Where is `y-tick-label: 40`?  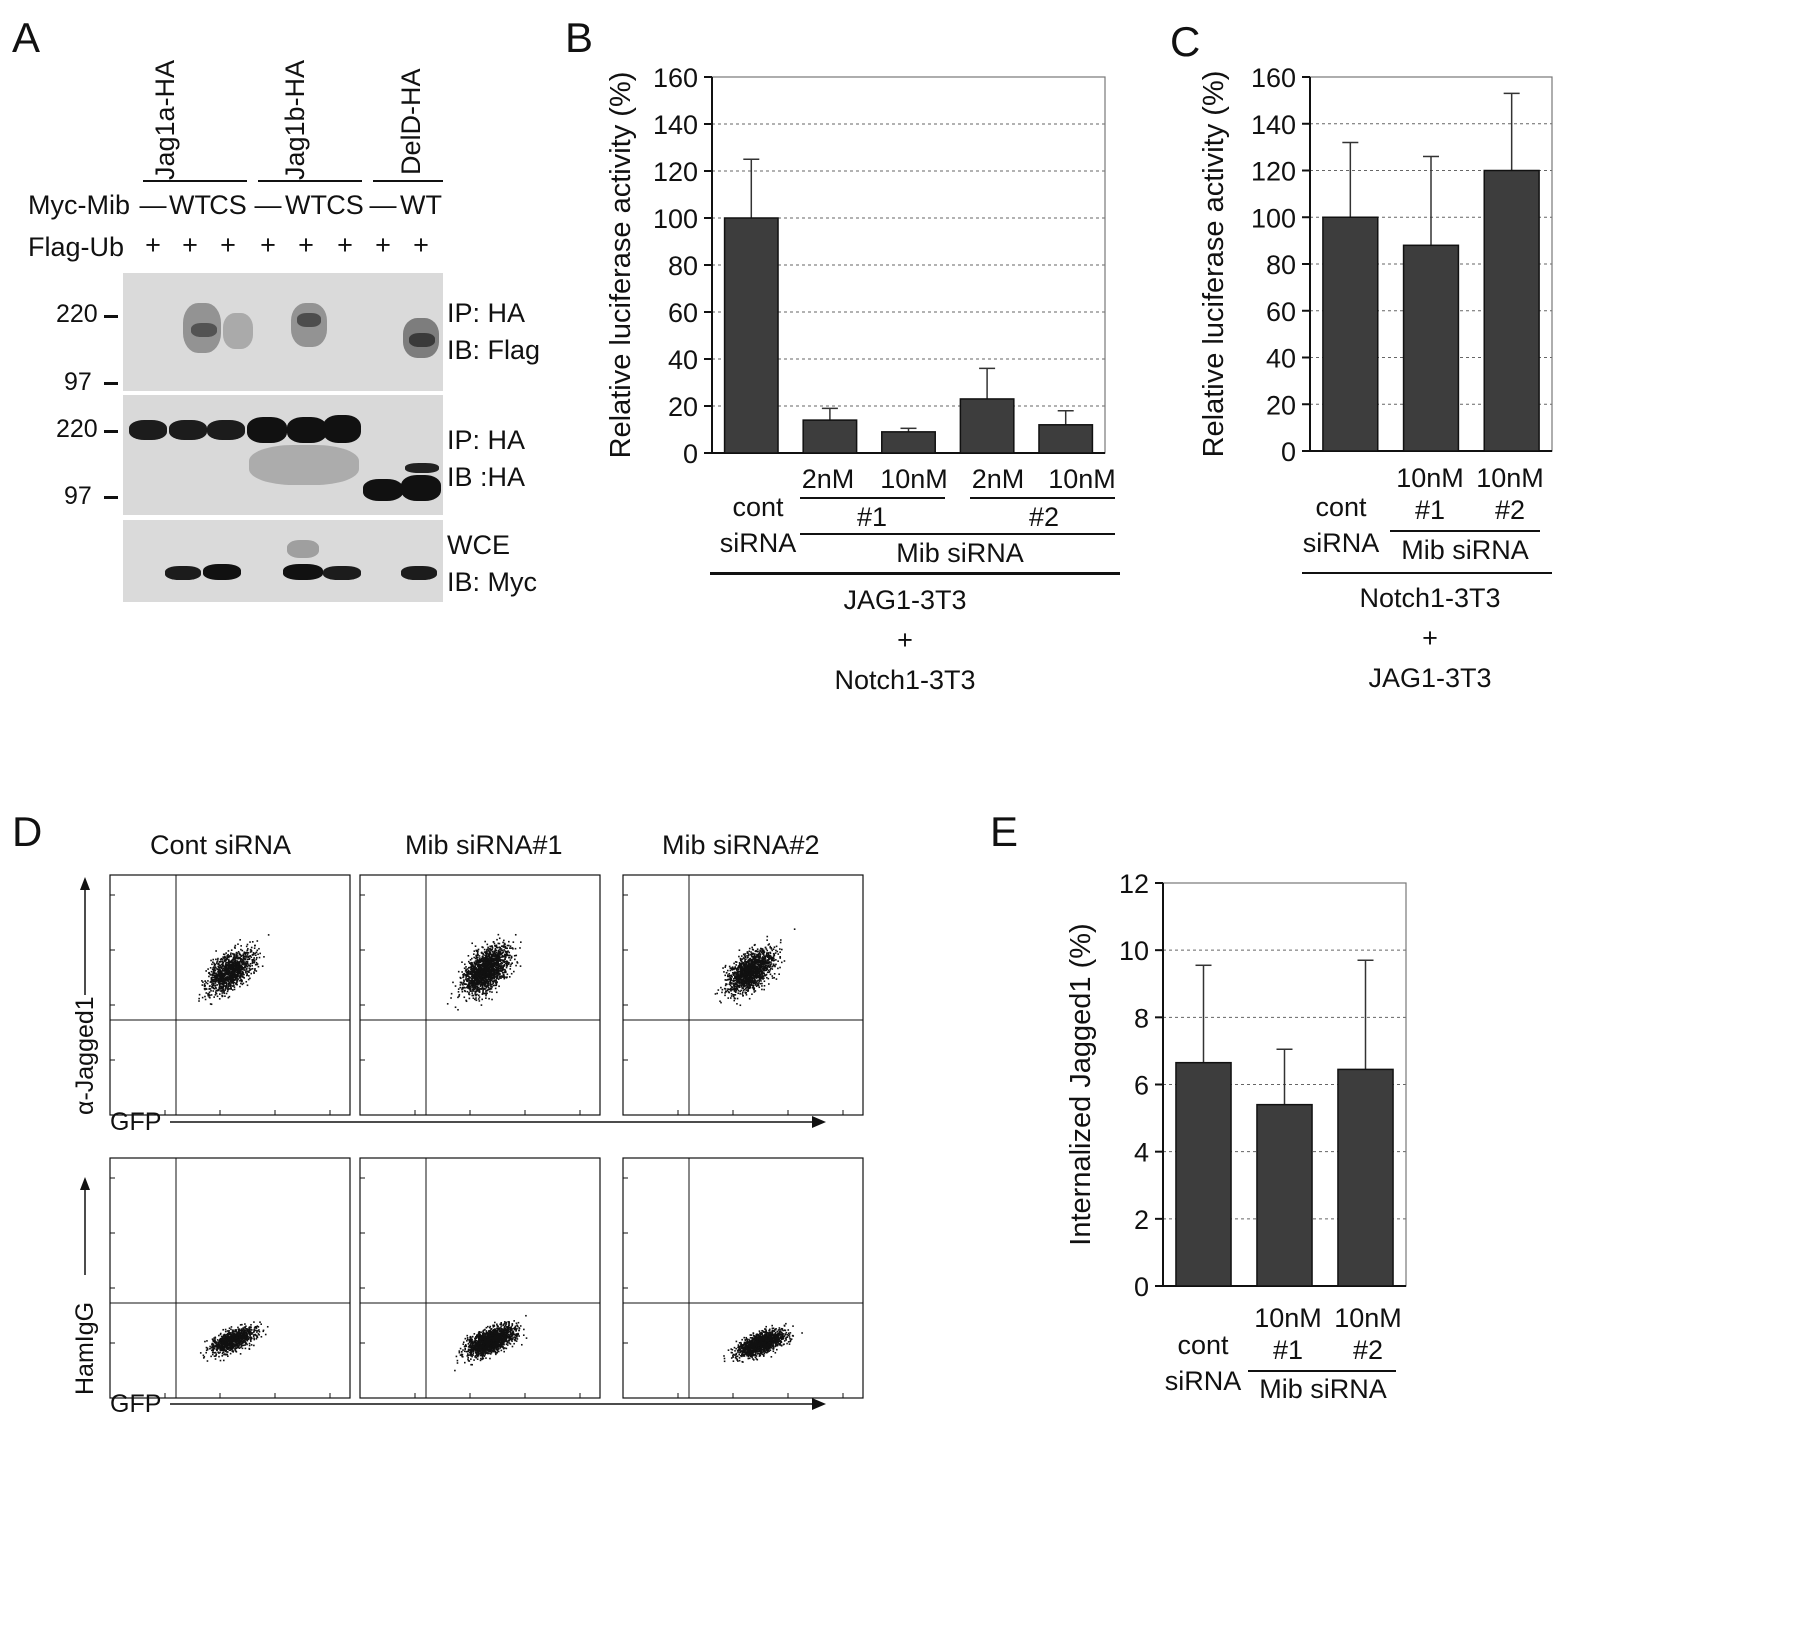
y-tick-label: 40 is located at coordinates (683, 360).